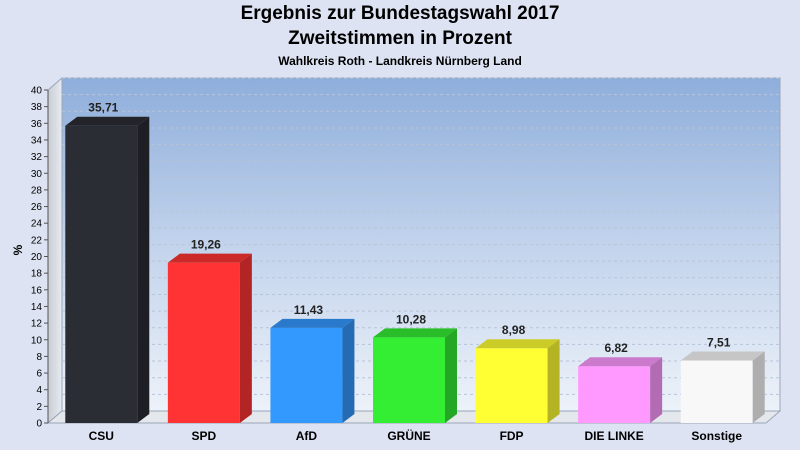  What do you see at coordinates (37, 207) in the screenshot?
I see `y-tick-label: 26` at bounding box center [37, 207].